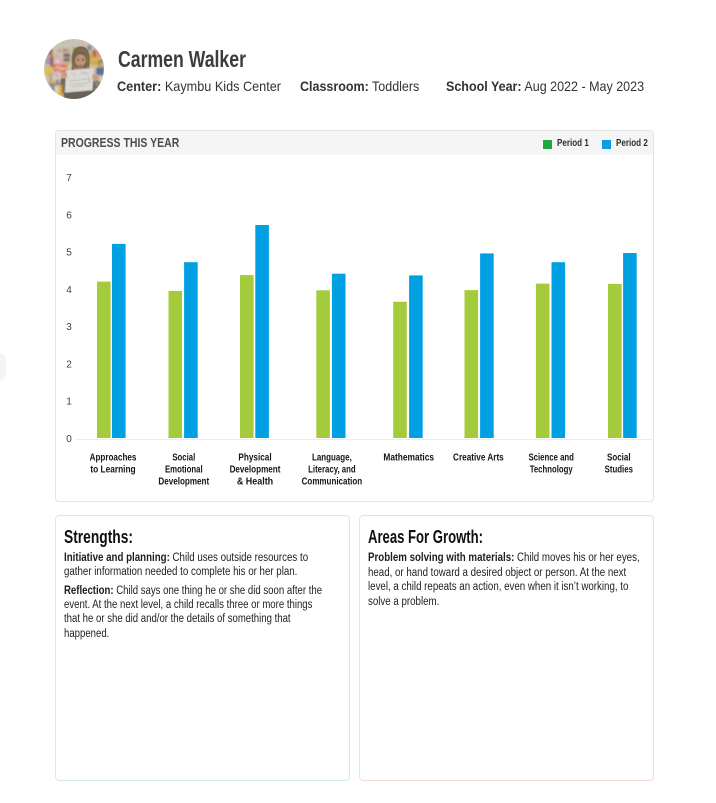  I want to click on svg-text: Literacy, and, so click(332, 470).